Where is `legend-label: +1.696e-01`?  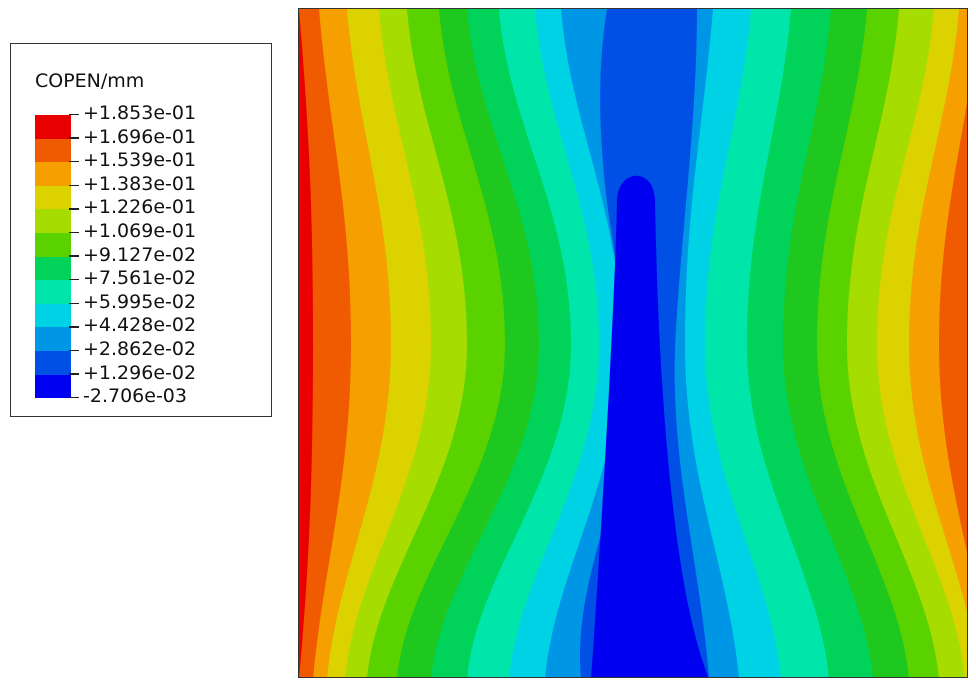 legend-label: +1.696e-01 is located at coordinates (140, 136).